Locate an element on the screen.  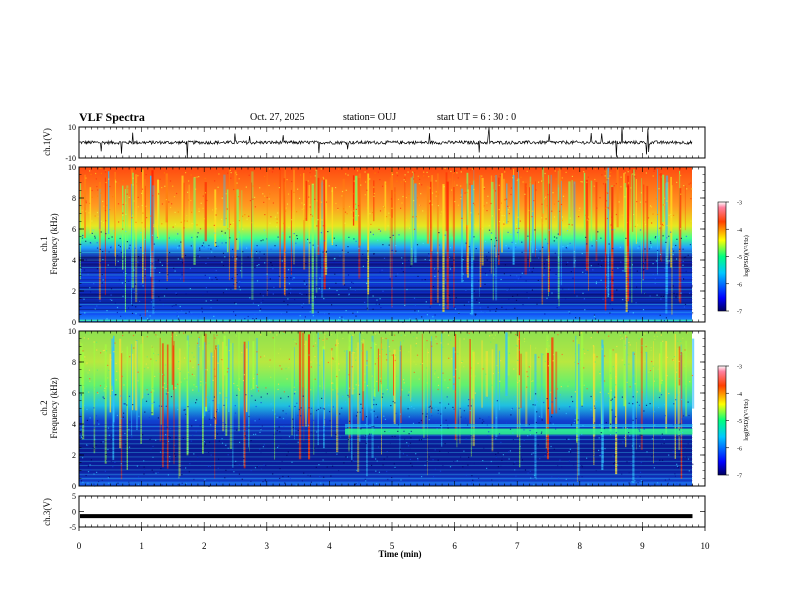
ch3-waveform-panel is located at coordinates (392, 511).